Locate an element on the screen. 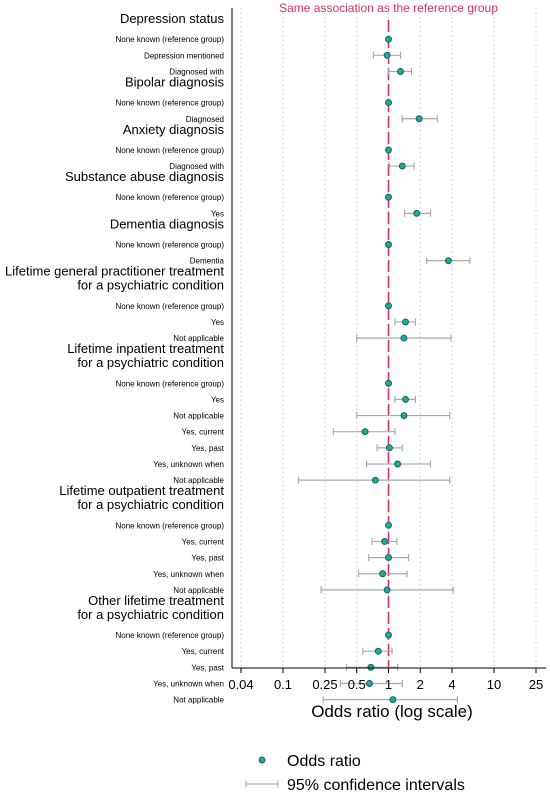 This screenshot has height=793, width=550. group-title: Anxiety diagnosis is located at coordinates (174, 129).